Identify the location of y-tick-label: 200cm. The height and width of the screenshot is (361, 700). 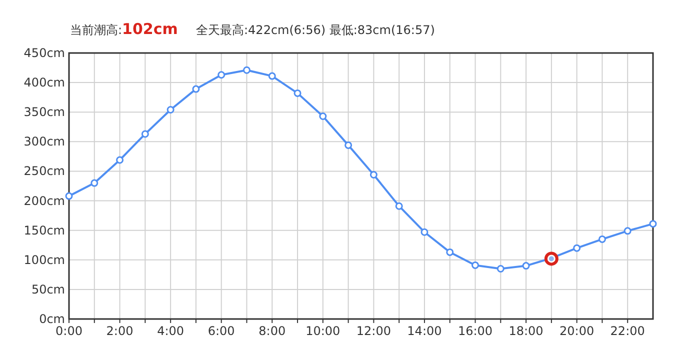
(44, 201).